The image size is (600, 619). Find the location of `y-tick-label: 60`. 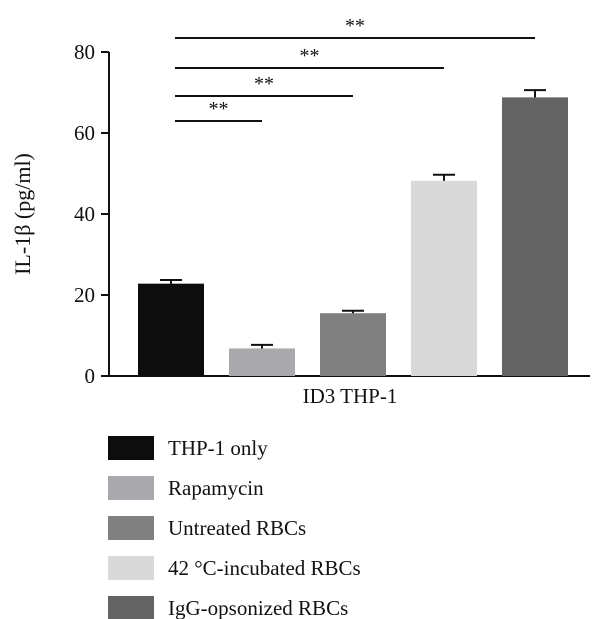

y-tick-label: 60 is located at coordinates (84, 133).